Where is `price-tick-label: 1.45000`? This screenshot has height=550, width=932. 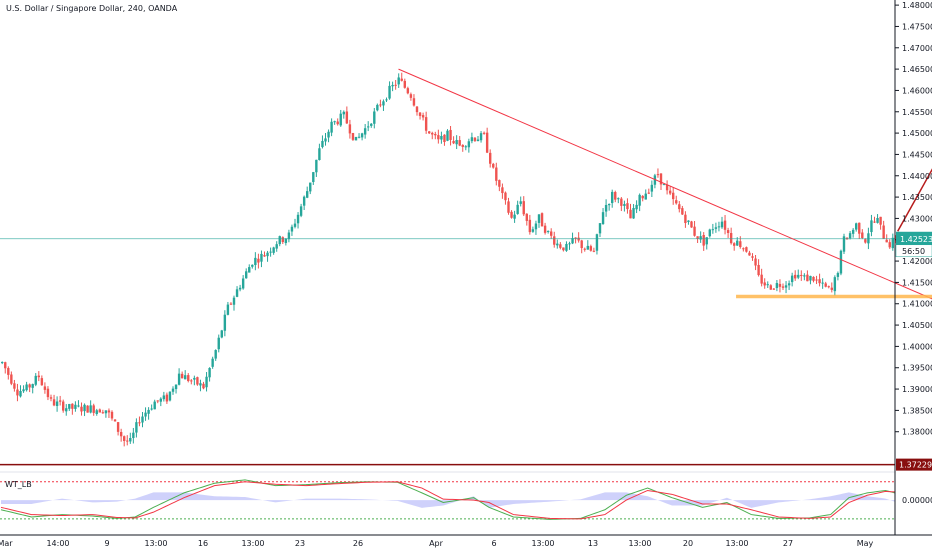
price-tick-label: 1.45000 is located at coordinates (917, 133).